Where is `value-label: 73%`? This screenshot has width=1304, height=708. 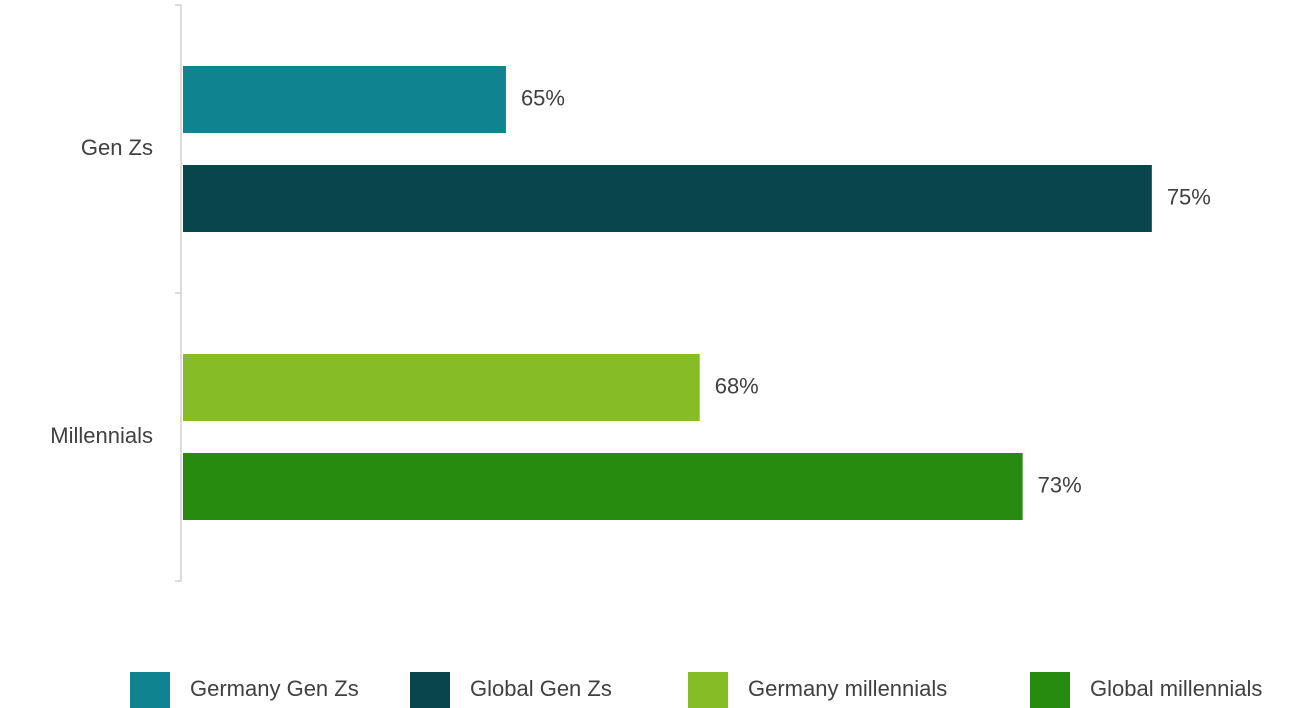 value-label: 73% is located at coordinates (1060, 484).